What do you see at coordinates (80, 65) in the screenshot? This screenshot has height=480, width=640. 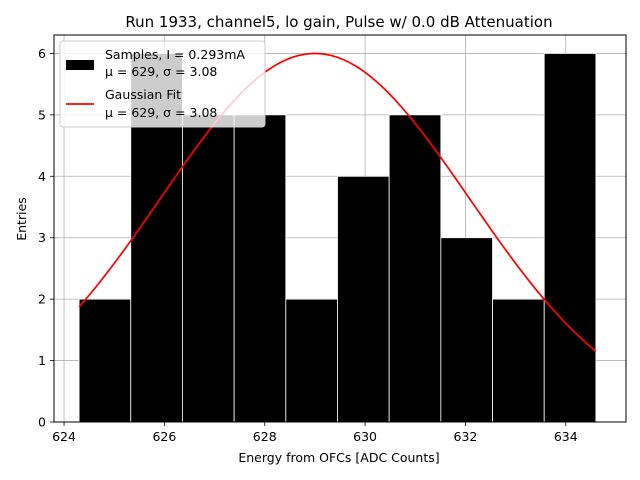 I see `legend-samples-swatch` at bounding box center [80, 65].